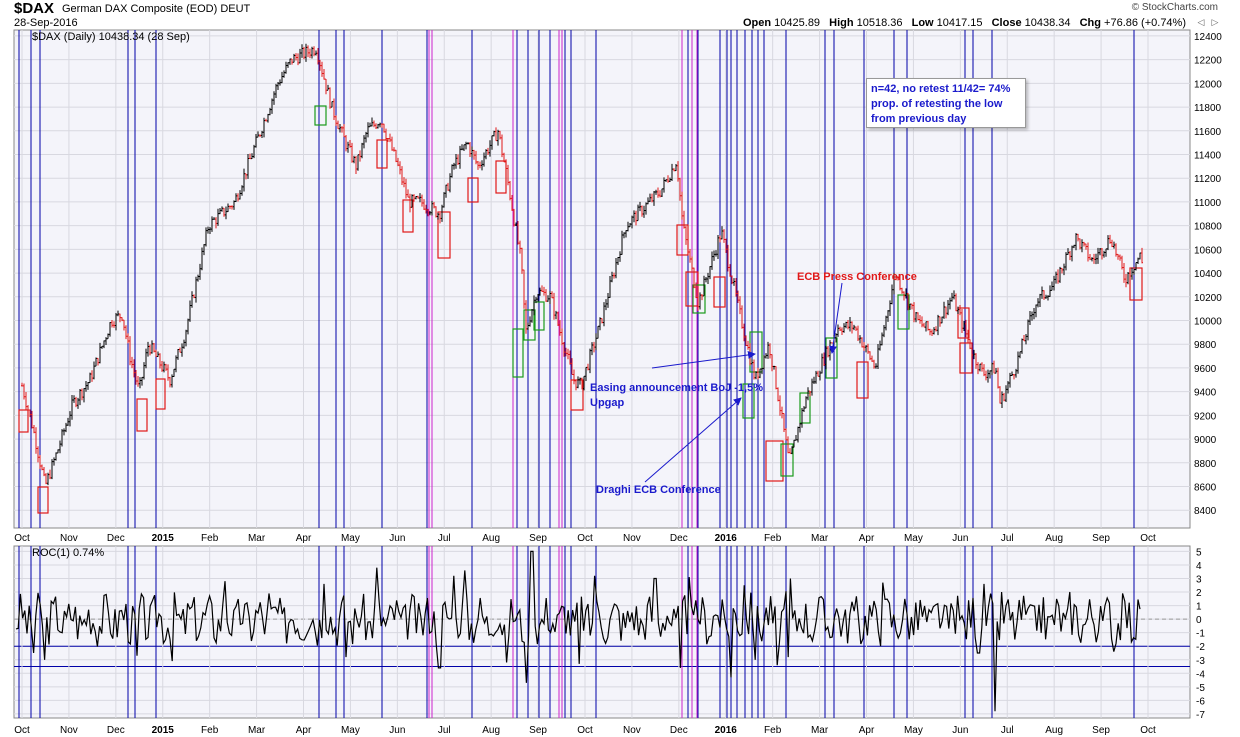 Image resolution: width=1240 pixels, height=737 pixels. I want to click on price-tick-label: 10600, so click(1208, 250).